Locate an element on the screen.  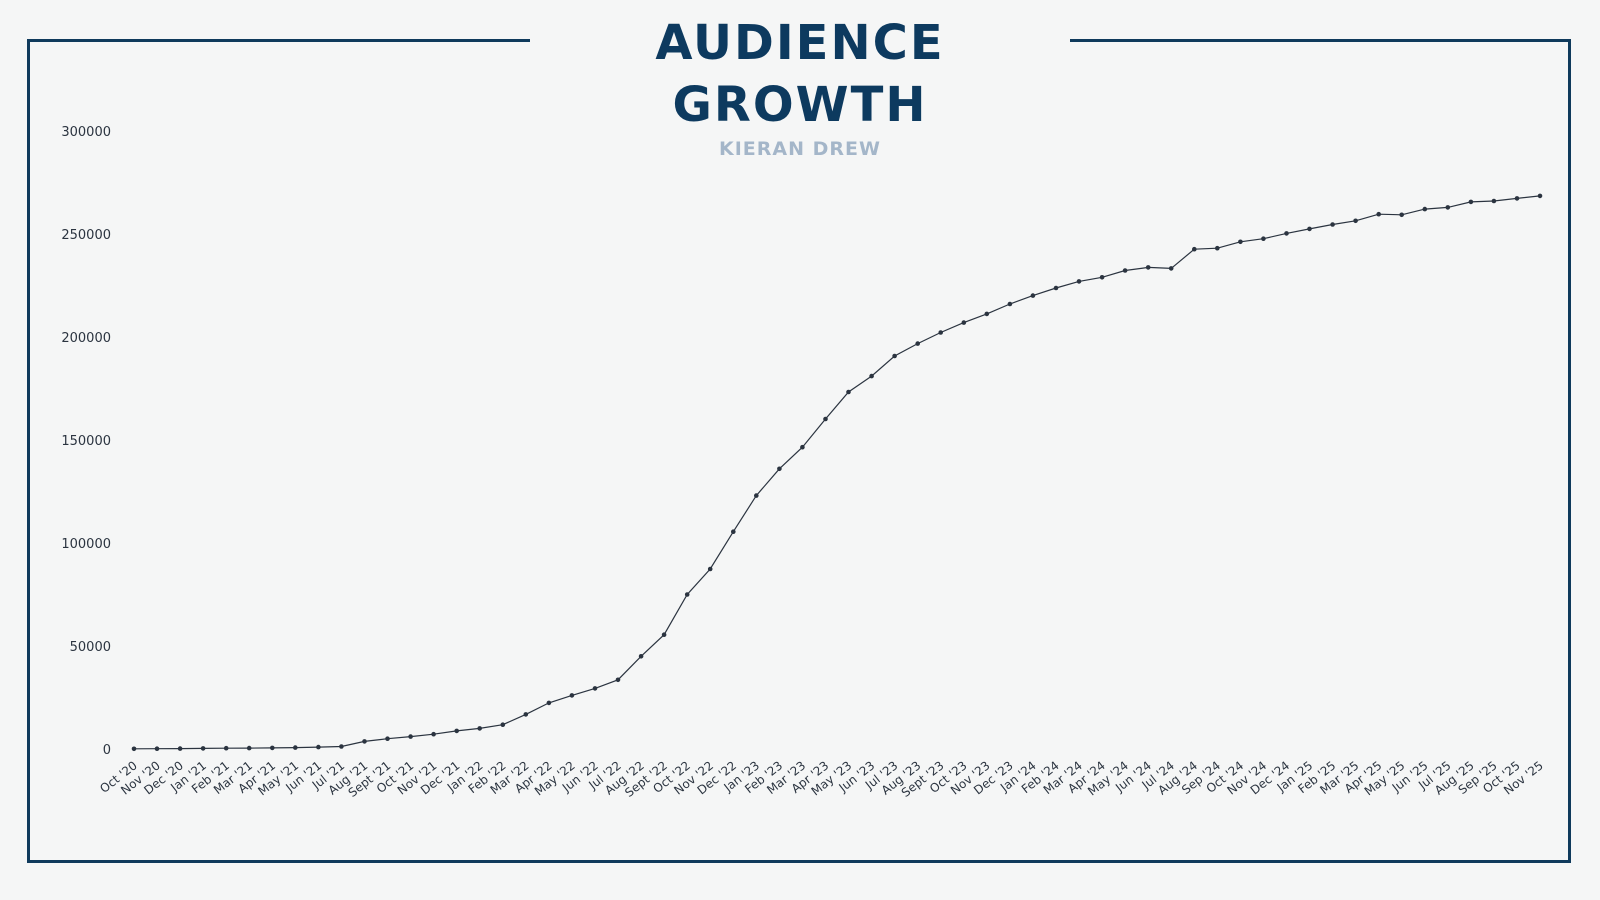
y-tick-label: 250000 is located at coordinates (86, 235).